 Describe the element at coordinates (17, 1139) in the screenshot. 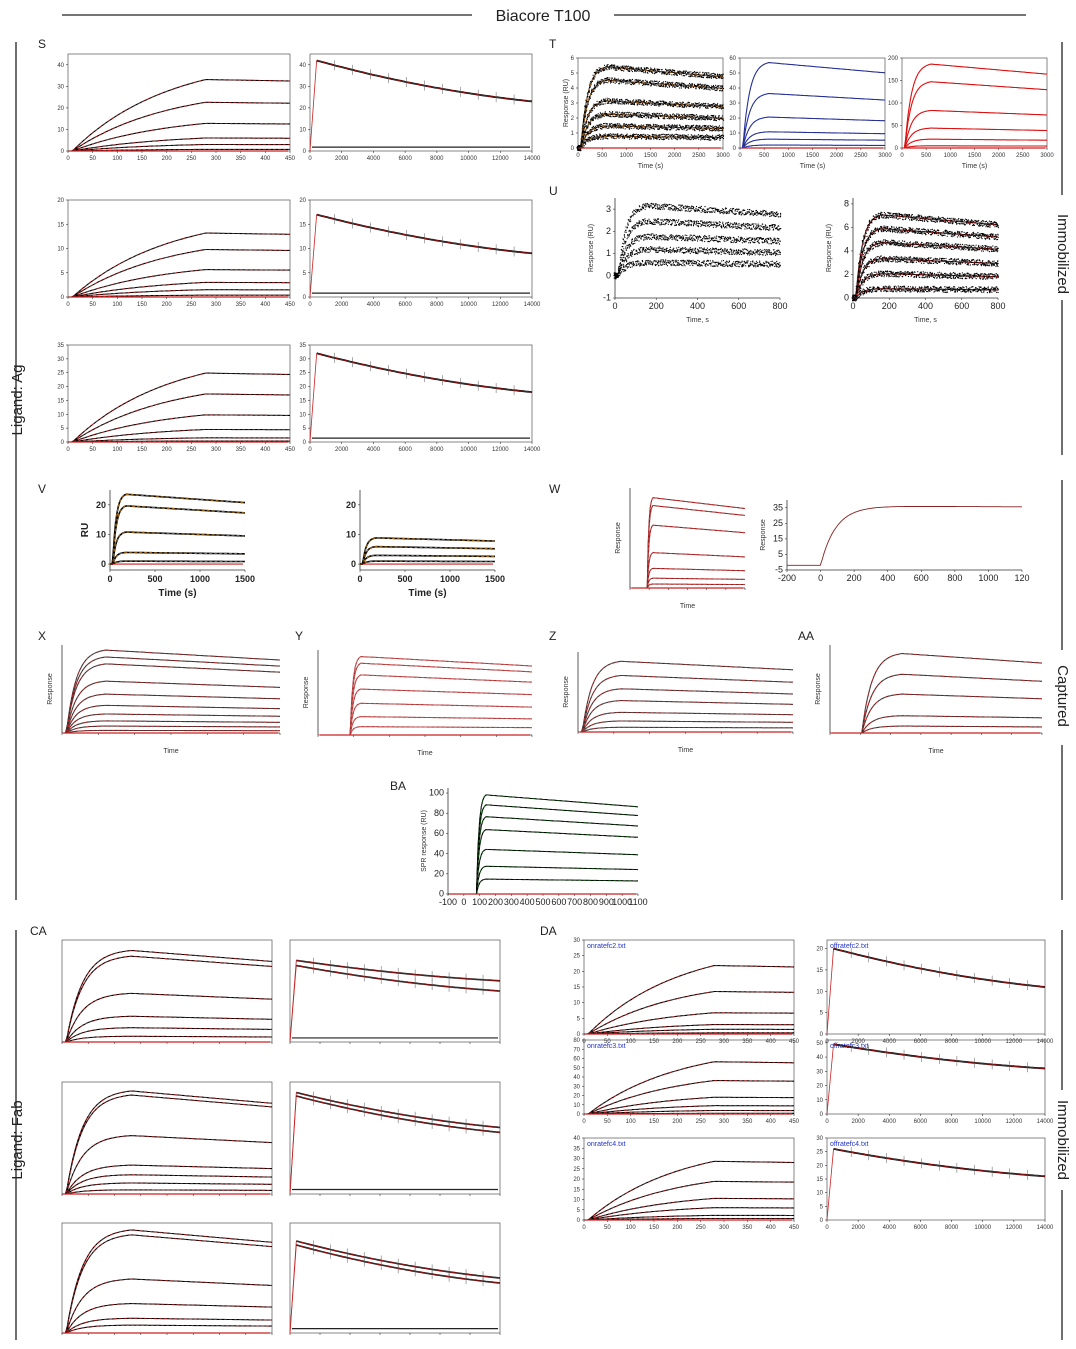

I see `label-ligand-fab: Ligand: Fab` at that location.